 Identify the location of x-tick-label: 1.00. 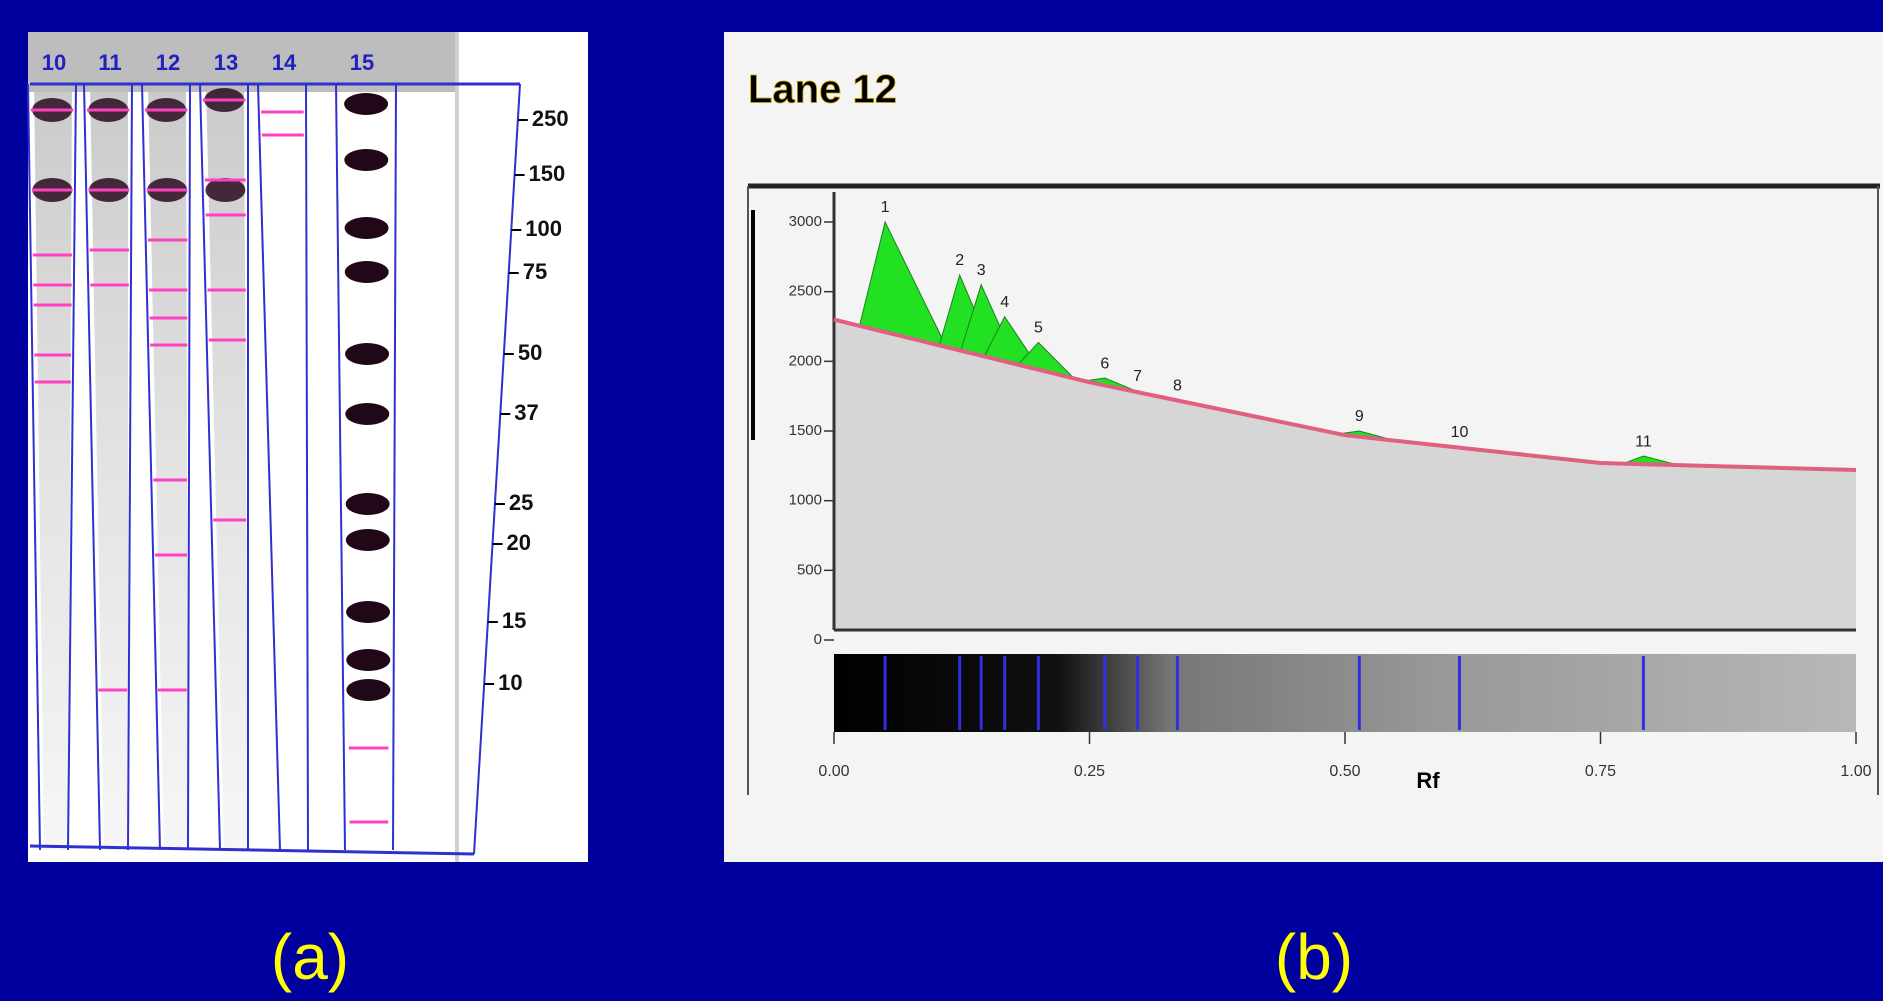
(1855, 771).